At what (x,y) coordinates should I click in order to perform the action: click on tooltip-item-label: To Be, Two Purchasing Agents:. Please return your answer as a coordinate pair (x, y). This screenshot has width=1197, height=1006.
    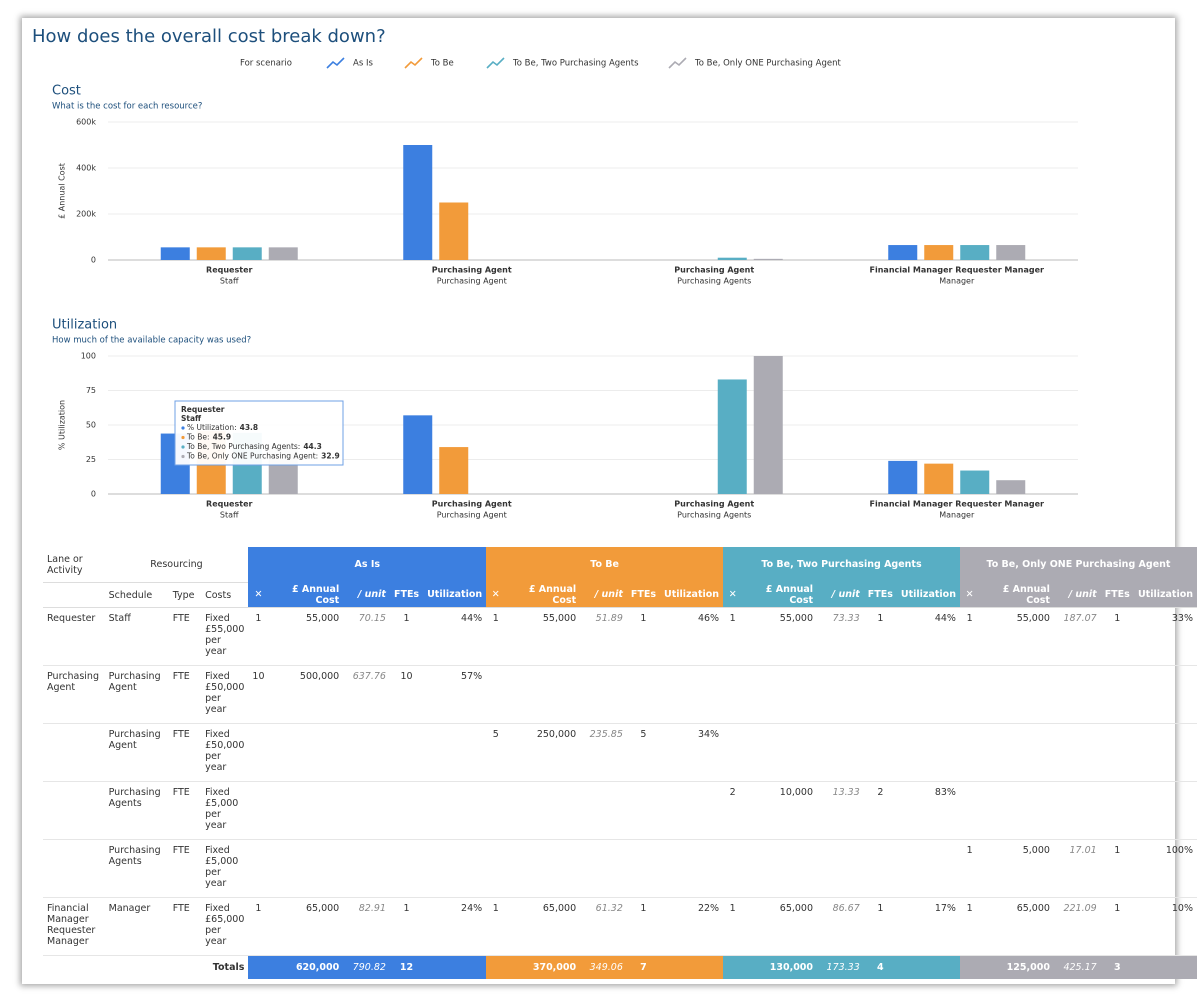
    Looking at the image, I should click on (243, 446).